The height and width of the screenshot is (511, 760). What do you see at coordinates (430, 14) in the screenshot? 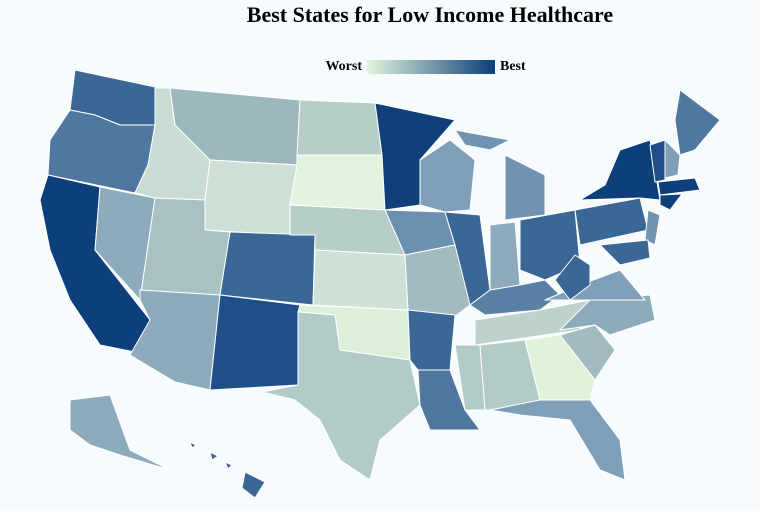
I see `map-title: Best States for Low Income Healthcare` at bounding box center [430, 14].